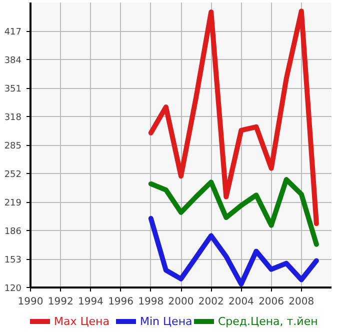  Describe the element at coordinates (268, 321) in the screenshot. I see `legend-label: Сред.Цена, т.йен` at that location.